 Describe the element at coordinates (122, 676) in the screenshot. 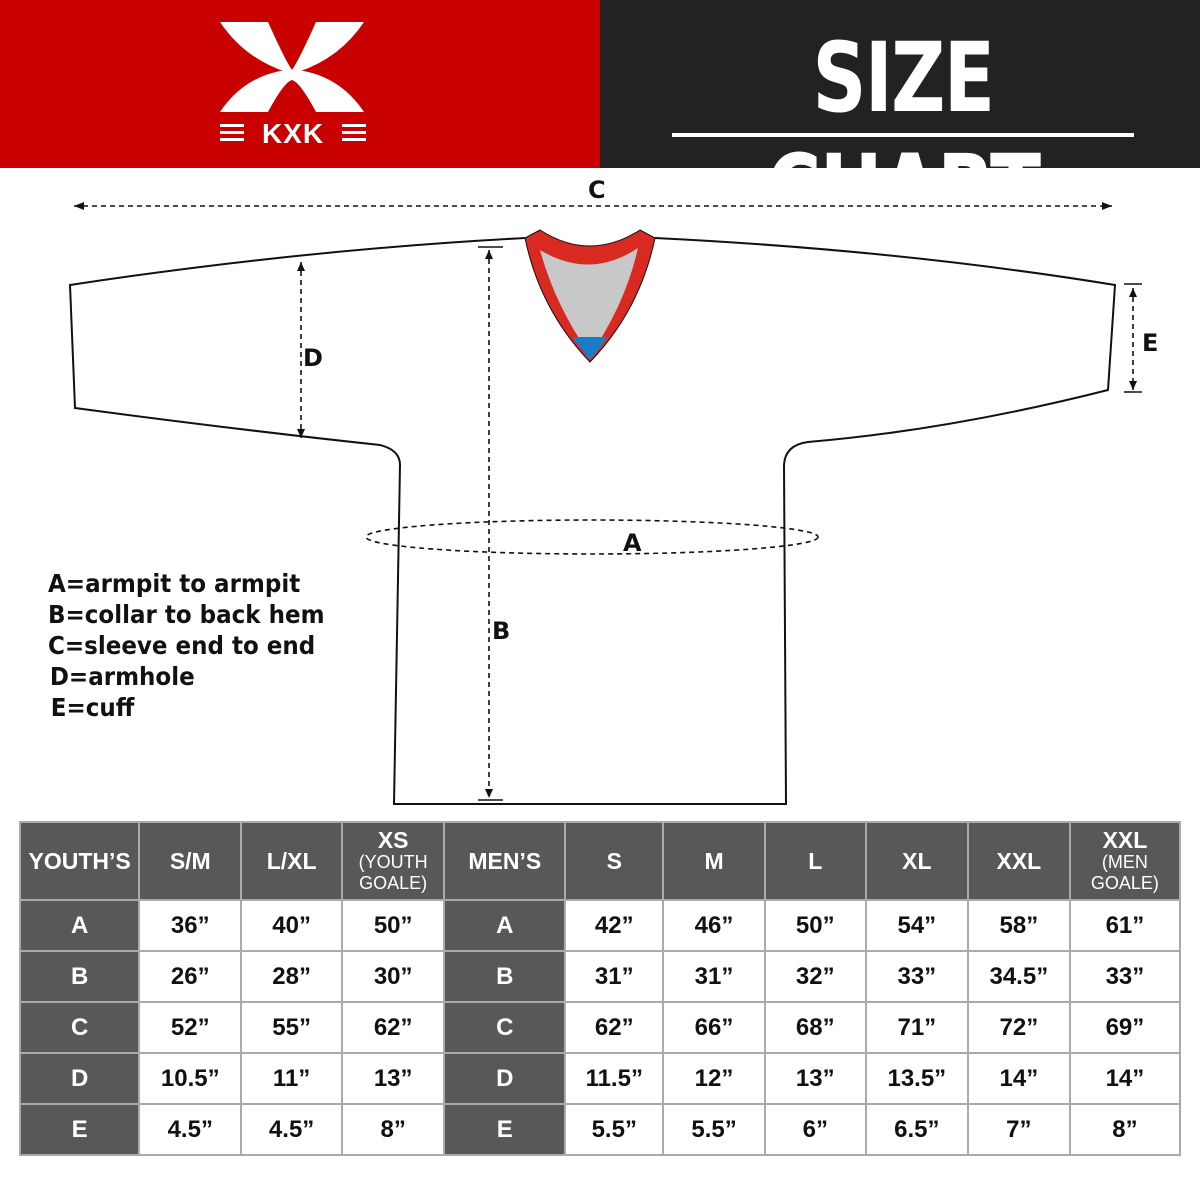

I see `legend-item: D=armhole` at that location.